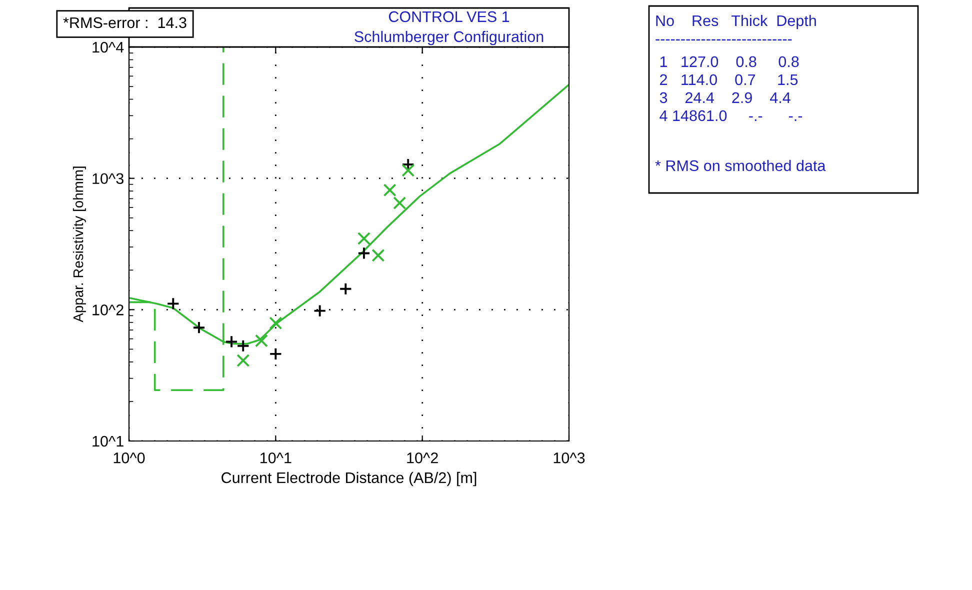 The height and width of the screenshot is (590, 972). Describe the element at coordinates (129, 458) in the screenshot. I see `x-tick-label: 10^0` at that location.